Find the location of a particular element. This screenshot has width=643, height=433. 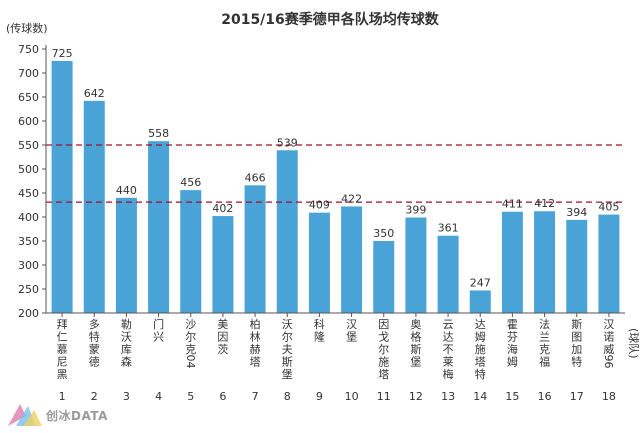

bar-value-label: 456 is located at coordinates (190, 182).